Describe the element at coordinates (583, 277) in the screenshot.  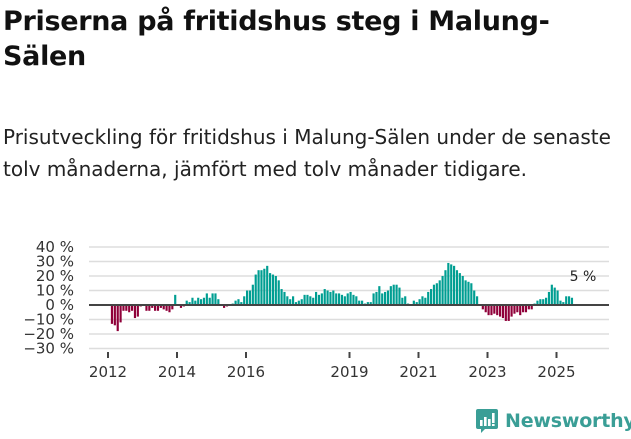
I see `last-value-annotation: 5 %` at that location.